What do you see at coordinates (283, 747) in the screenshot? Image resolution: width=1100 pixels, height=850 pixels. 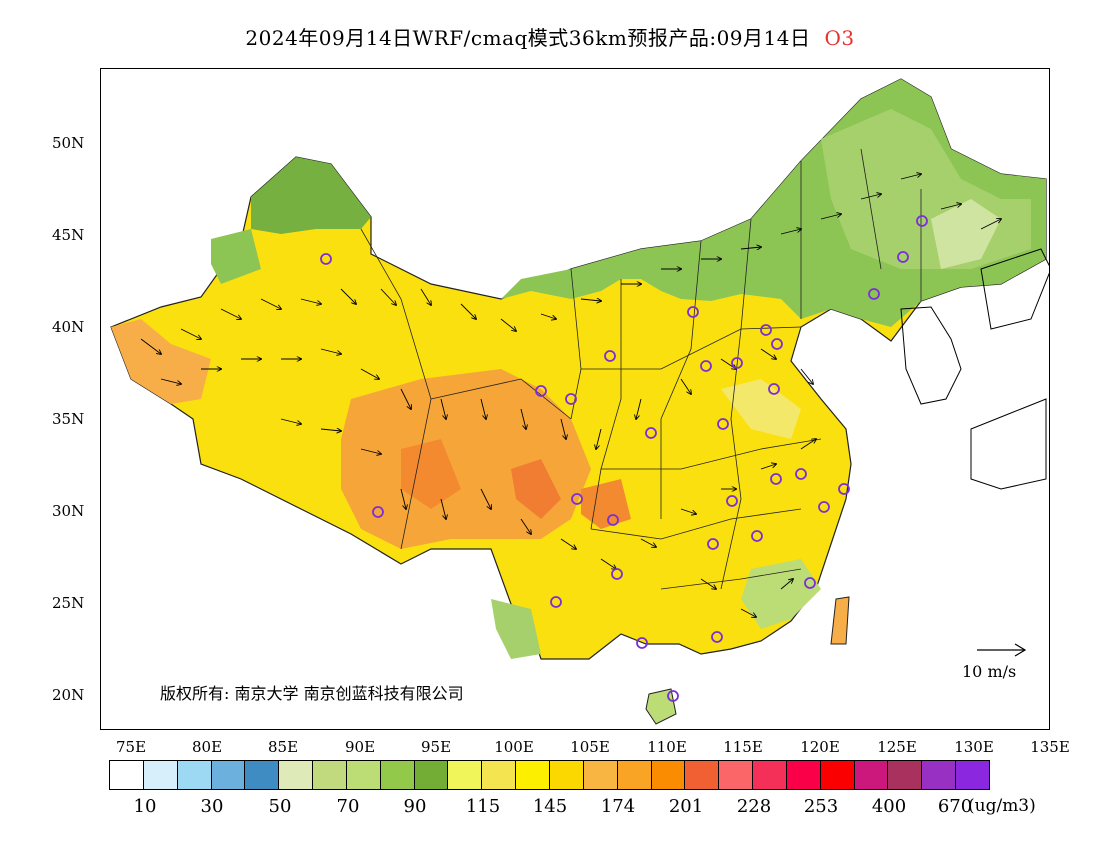 I see `lon-label-85e: 85E` at bounding box center [283, 747].